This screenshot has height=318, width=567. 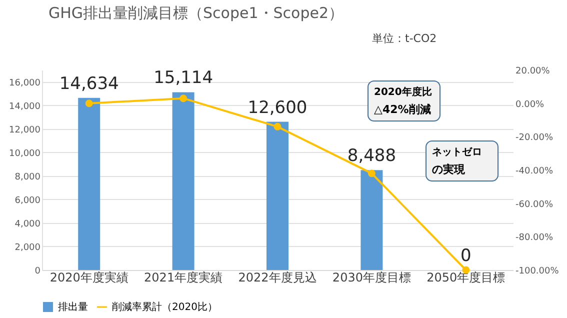 I want to click on x-tick-label: 2021年度実績, so click(x=183, y=277).